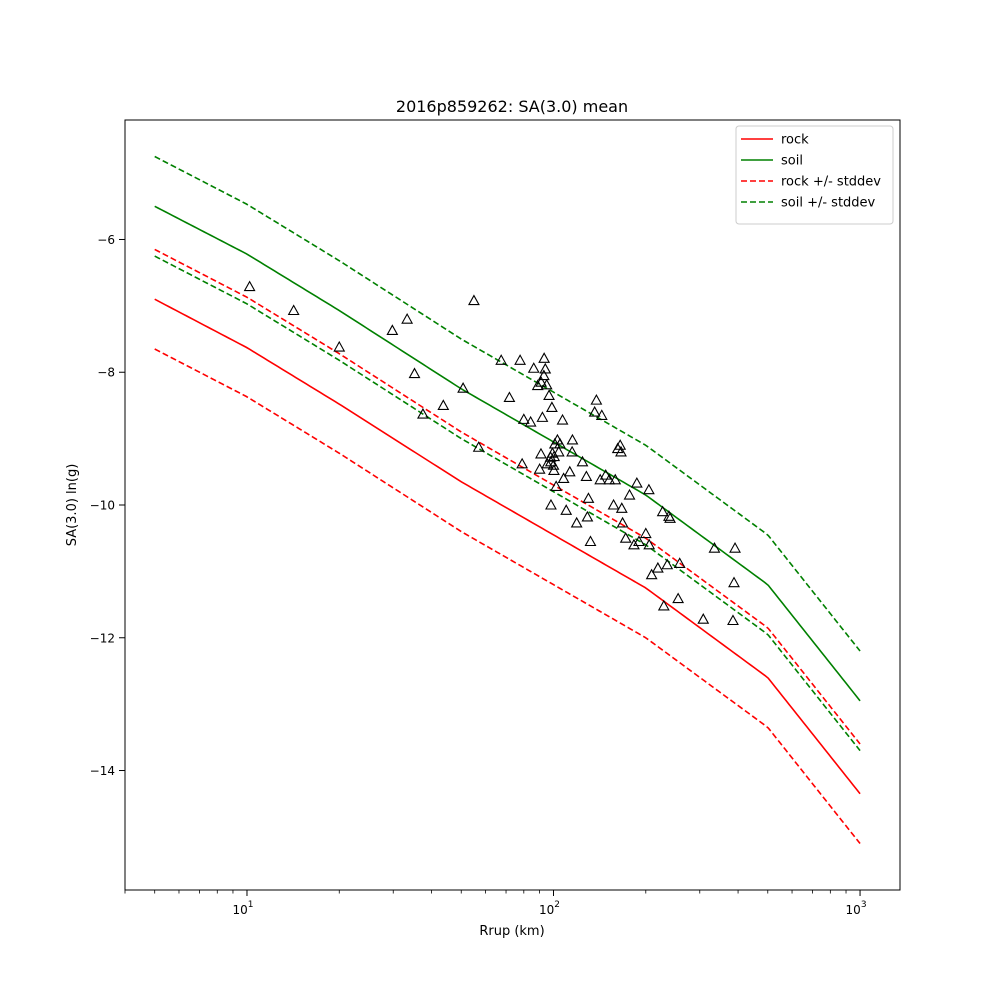 The width and height of the screenshot is (1000, 1000). What do you see at coordinates (511, 931) in the screenshot?
I see `x-axis-label: Rrup (km)` at bounding box center [511, 931].